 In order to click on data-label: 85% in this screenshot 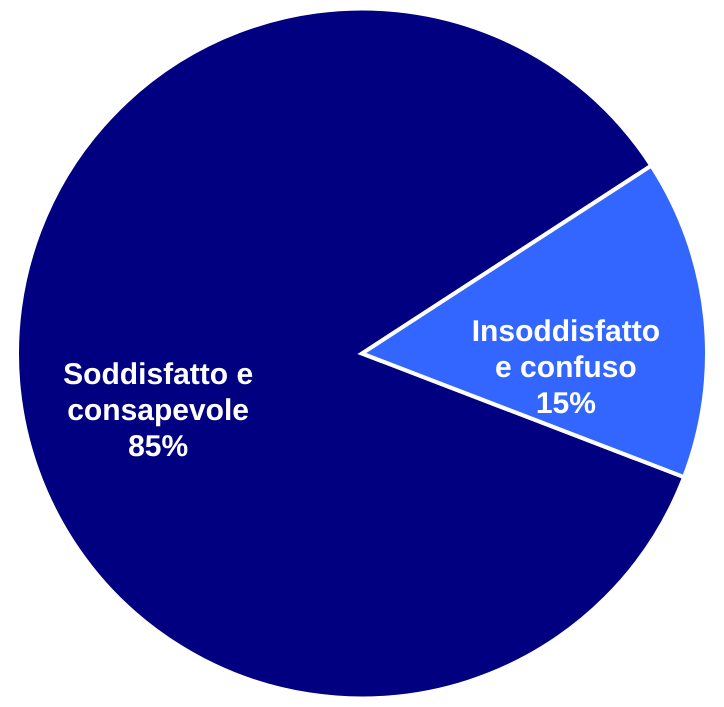, I will do `click(158, 446)`.